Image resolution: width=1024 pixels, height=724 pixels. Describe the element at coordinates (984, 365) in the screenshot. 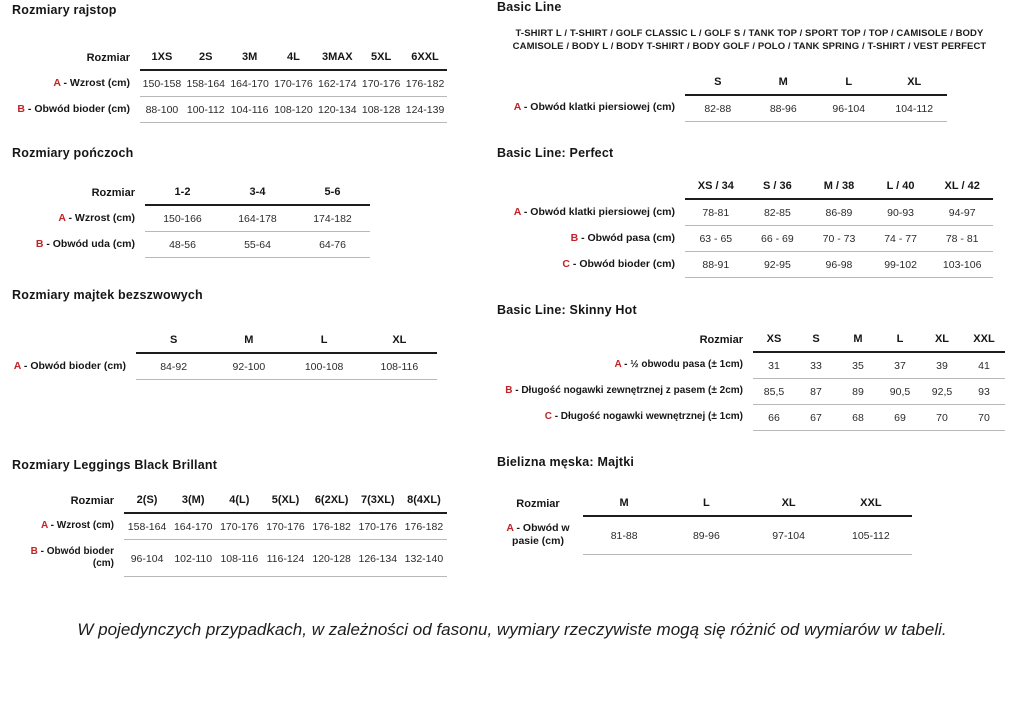

I see `size-value: 41` at that location.